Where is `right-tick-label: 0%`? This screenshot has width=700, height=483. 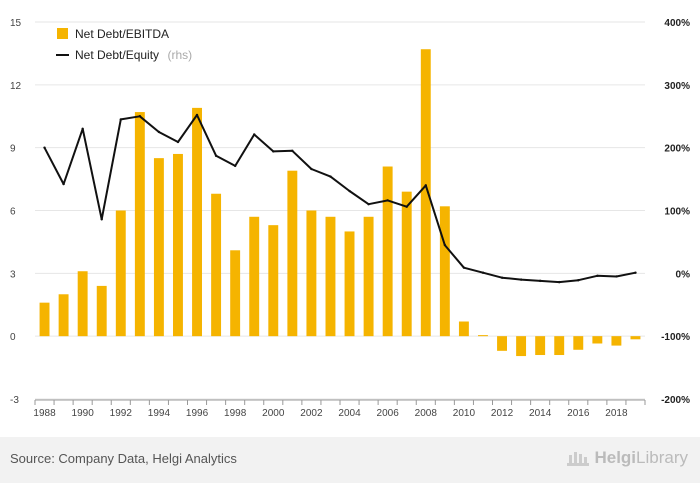
right-tick-label: 0% is located at coordinates (683, 274).